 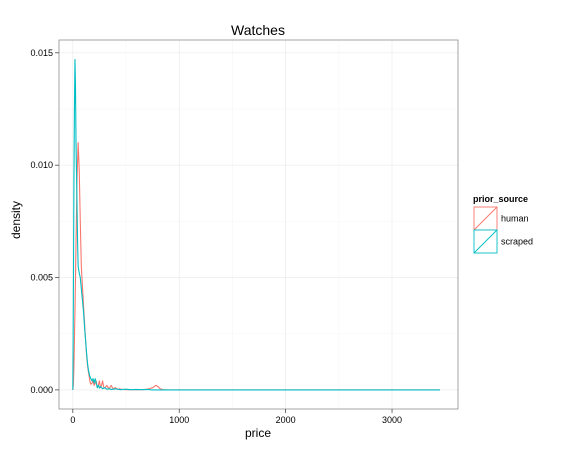 I want to click on x-tick-label: 0, so click(x=72, y=420).